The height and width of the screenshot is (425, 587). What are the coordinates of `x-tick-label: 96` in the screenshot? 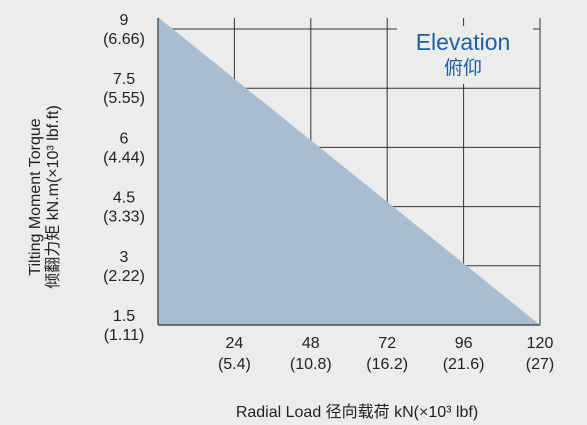 It's located at (464, 343).